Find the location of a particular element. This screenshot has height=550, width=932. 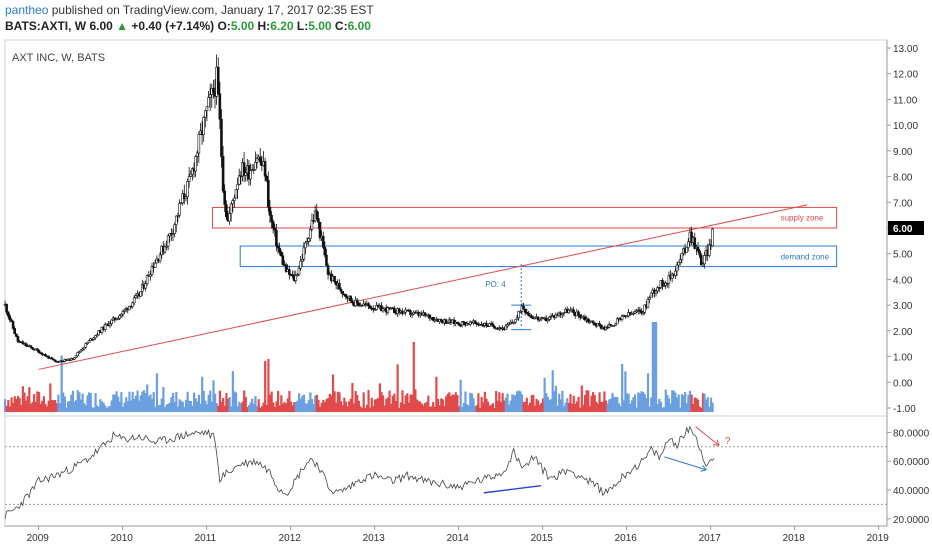

author-link: pantheo is located at coordinates (27, 10).